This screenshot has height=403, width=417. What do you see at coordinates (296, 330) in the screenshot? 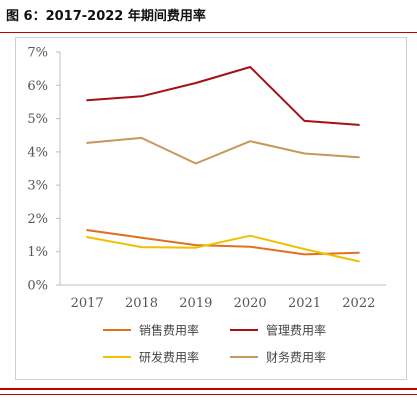
I see `legend-label: 管理费用率` at bounding box center [296, 330].